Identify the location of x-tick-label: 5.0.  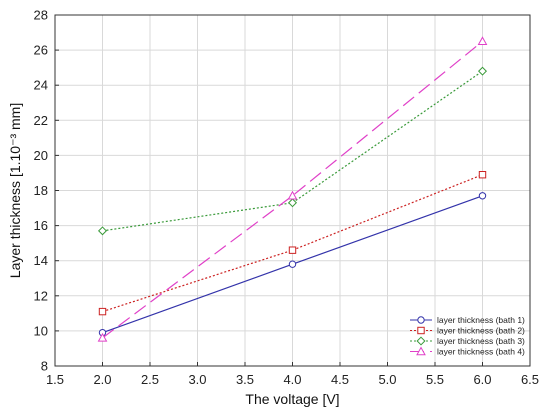
(387, 379).